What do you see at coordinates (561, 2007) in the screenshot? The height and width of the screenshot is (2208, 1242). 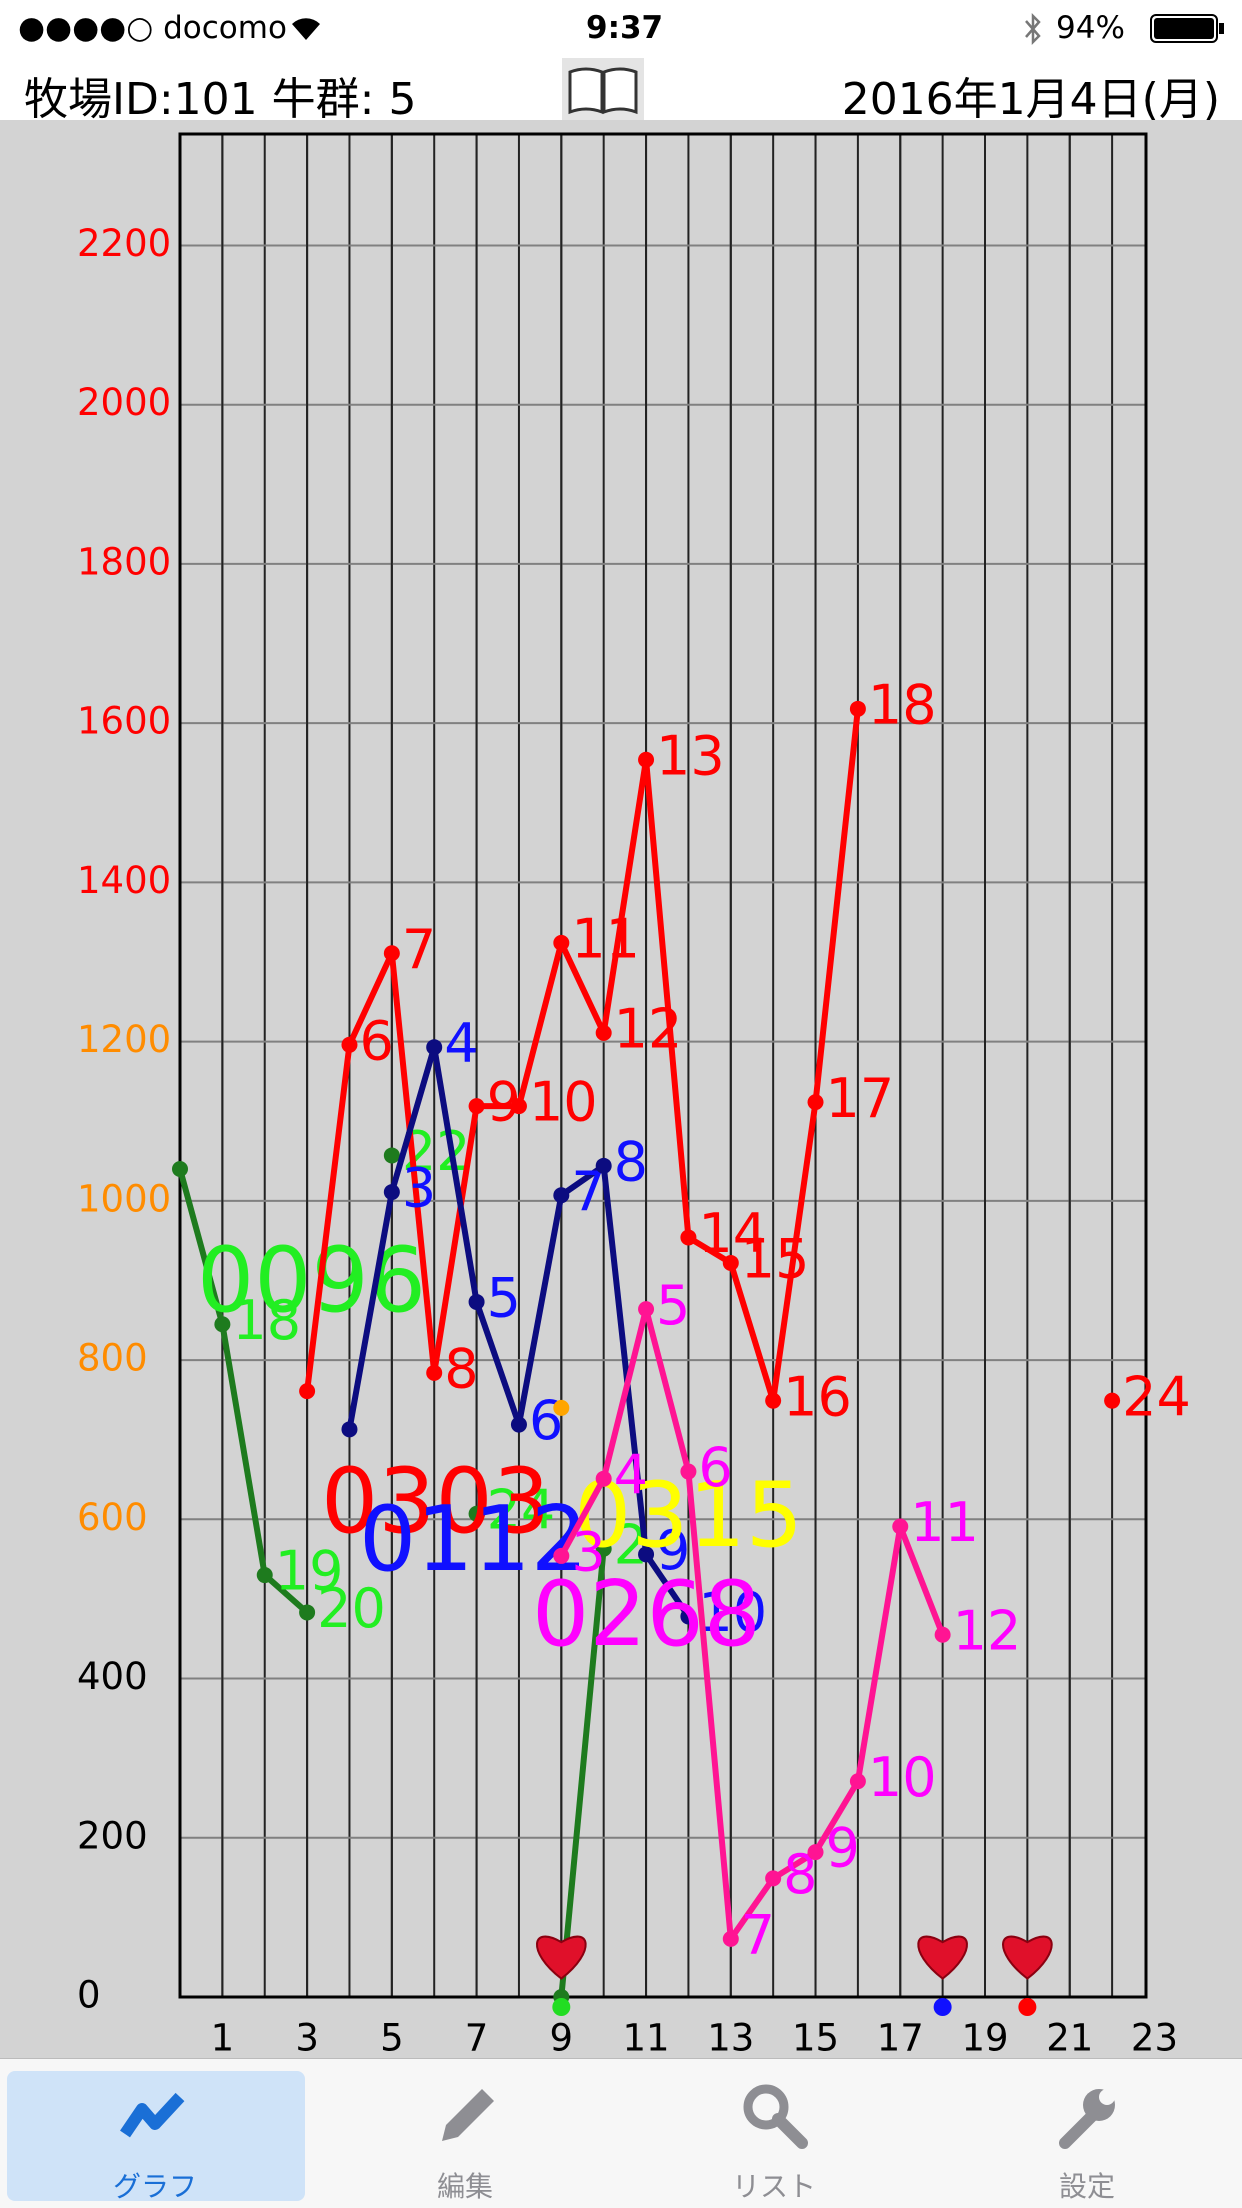 I see `event-dot` at bounding box center [561, 2007].